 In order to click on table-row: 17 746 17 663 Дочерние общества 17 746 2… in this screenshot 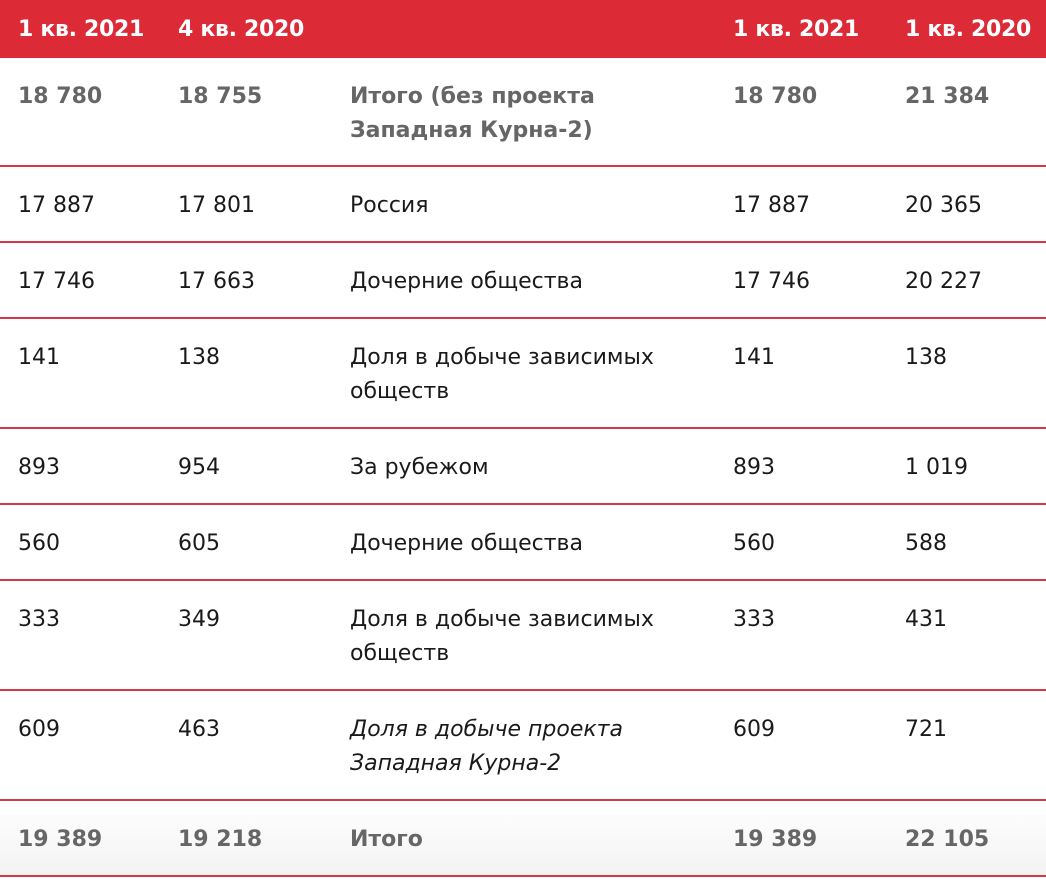, I will do `click(523, 280)`.